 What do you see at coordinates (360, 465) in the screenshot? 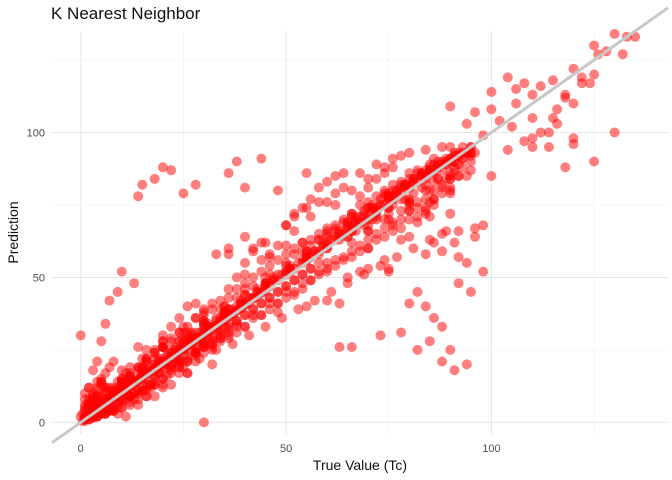
I see `x-axis-title: True Value (Tc)` at bounding box center [360, 465].